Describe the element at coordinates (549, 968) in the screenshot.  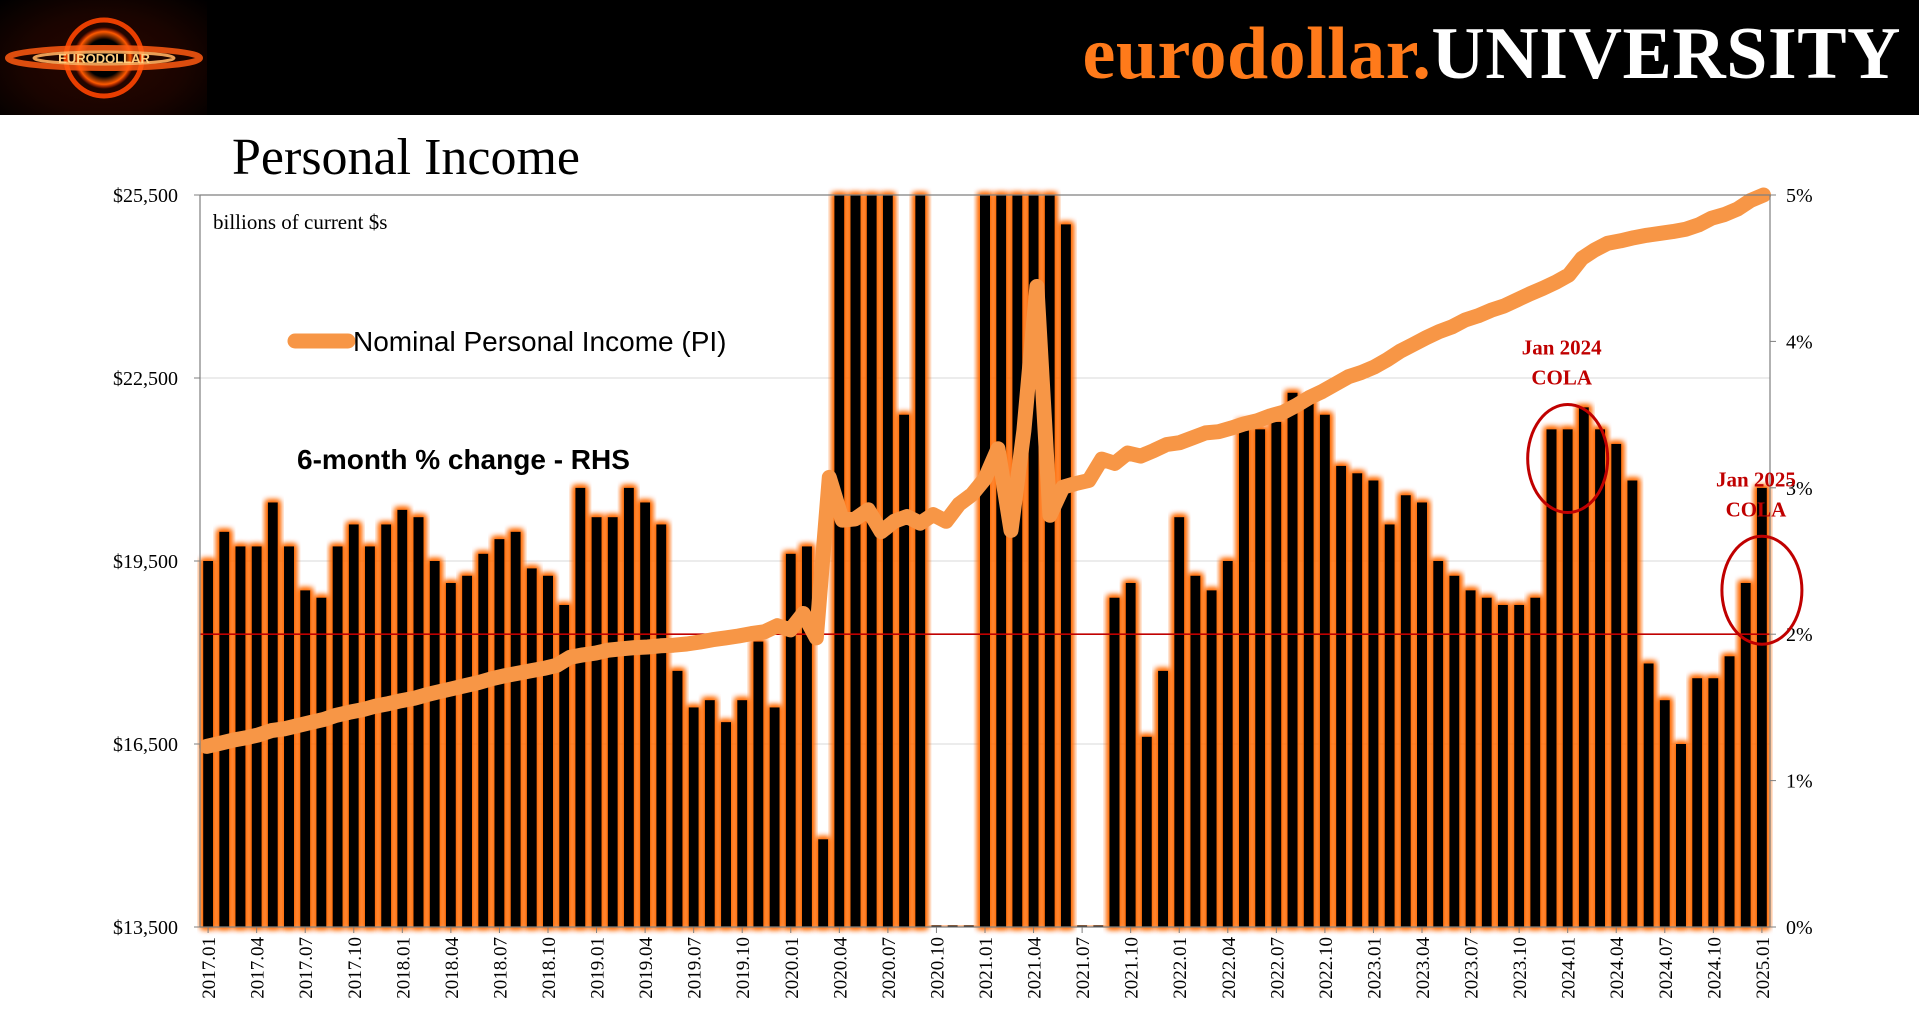
I see `x-tick-label: 2018.10` at that location.